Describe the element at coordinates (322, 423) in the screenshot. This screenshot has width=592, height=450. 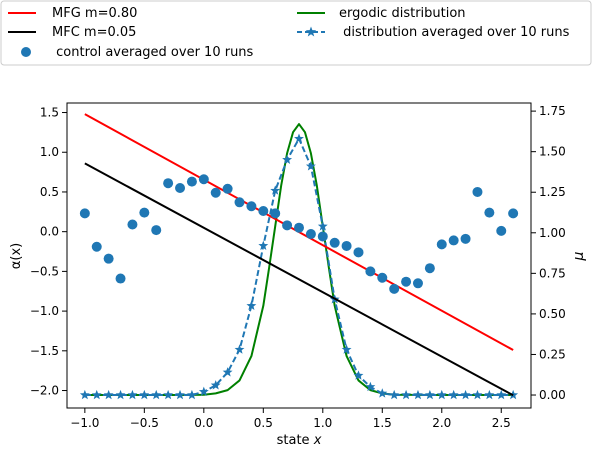
I see `x-tick-label: 1.0` at that location.